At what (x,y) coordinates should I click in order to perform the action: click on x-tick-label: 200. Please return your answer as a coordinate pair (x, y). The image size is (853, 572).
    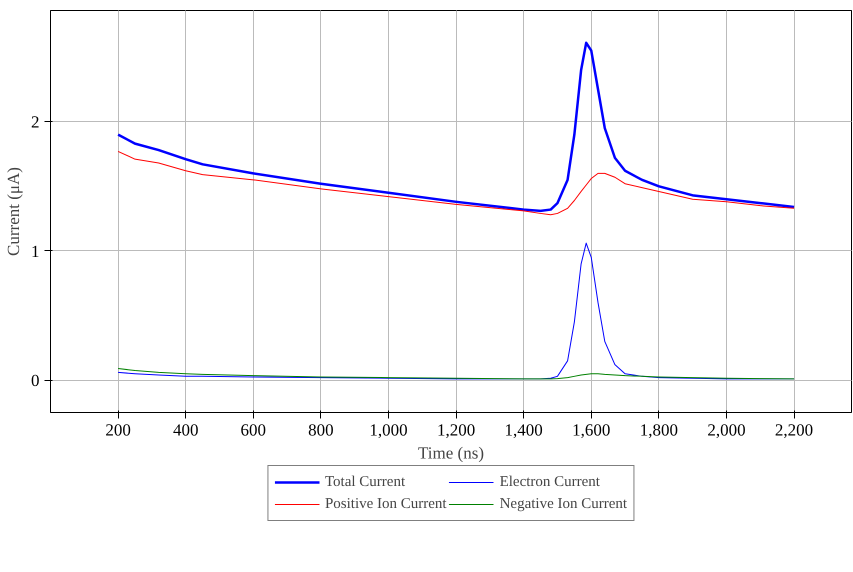
    Looking at the image, I should click on (118, 430).